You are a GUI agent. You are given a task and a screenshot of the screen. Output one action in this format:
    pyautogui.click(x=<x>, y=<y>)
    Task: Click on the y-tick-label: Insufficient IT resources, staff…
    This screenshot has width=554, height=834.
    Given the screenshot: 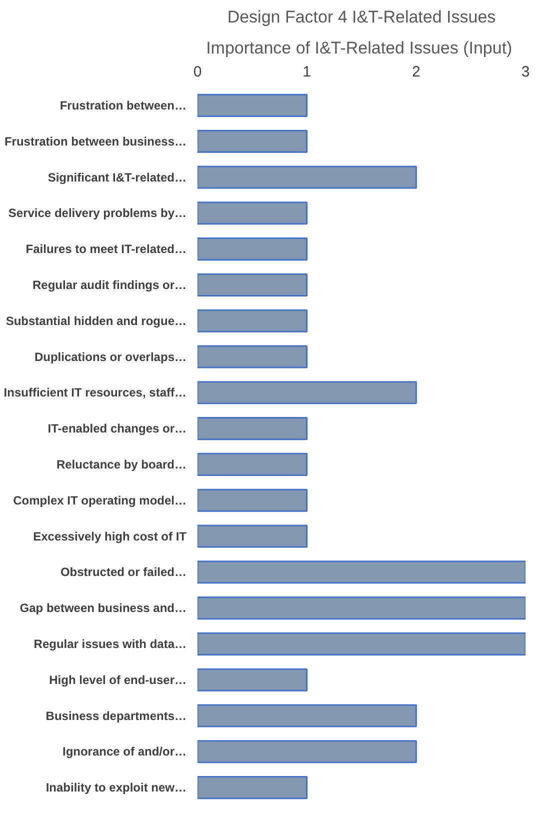 What is the action you would take?
    pyautogui.click(x=95, y=393)
    